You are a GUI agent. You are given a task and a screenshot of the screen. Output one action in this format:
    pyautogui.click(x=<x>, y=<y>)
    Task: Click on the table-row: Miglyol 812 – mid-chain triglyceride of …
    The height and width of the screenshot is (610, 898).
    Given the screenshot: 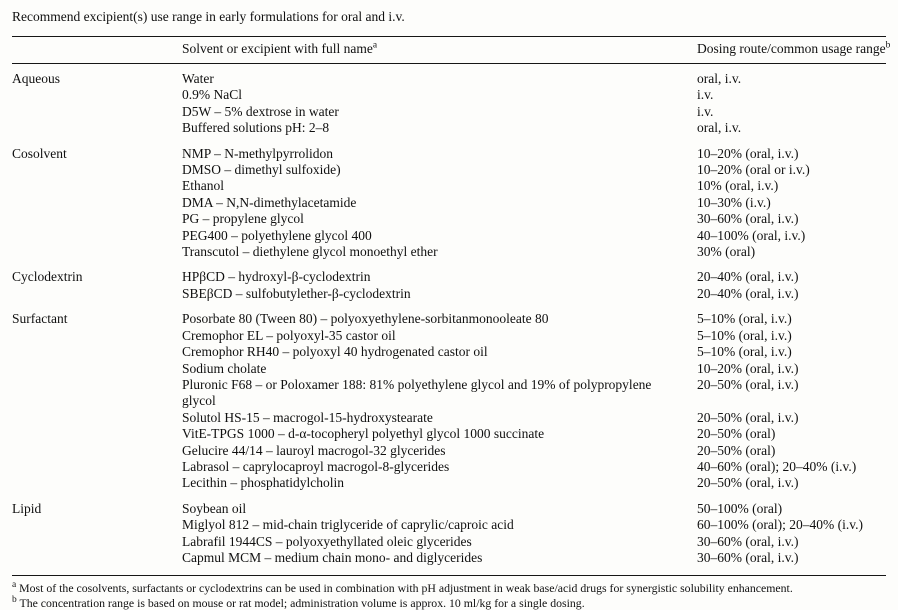 What is the action you would take?
    pyautogui.click(x=449, y=525)
    